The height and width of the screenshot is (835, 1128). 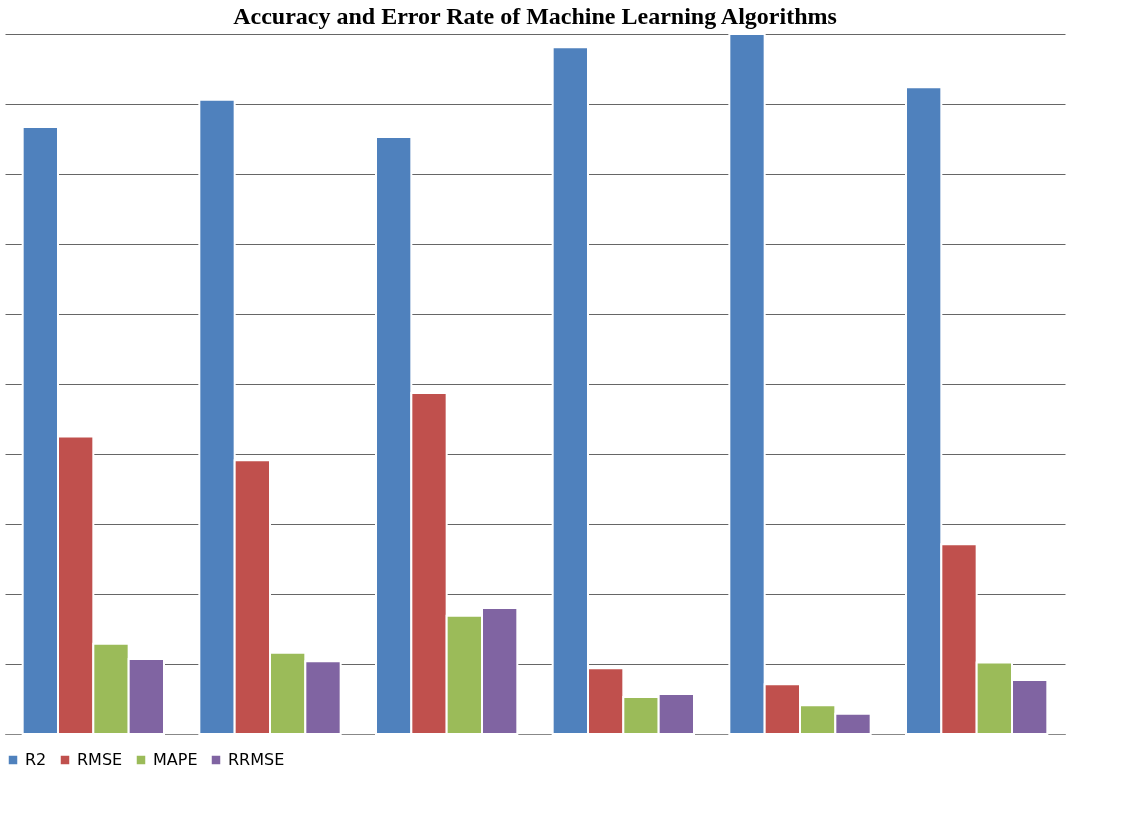 I want to click on legend-label: MAPE, so click(x=175, y=759).